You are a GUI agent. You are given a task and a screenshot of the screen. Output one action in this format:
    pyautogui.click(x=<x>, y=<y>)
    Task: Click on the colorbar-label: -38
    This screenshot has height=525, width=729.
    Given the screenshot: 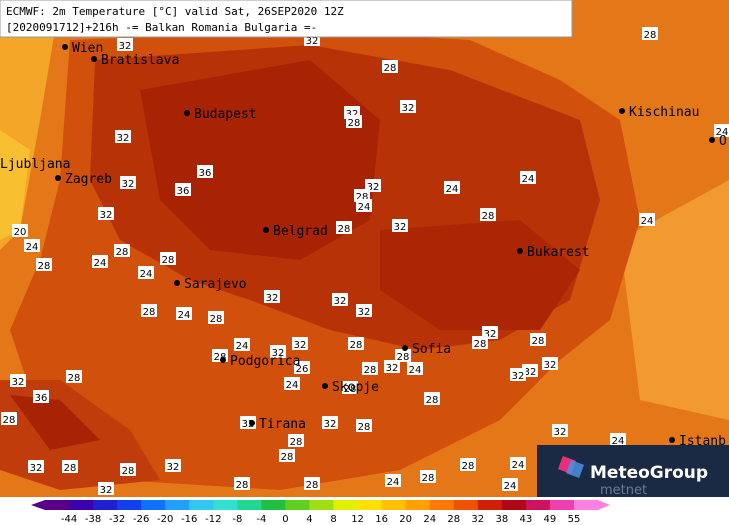 What is the action you would take?
    pyautogui.click(x=93, y=519)
    